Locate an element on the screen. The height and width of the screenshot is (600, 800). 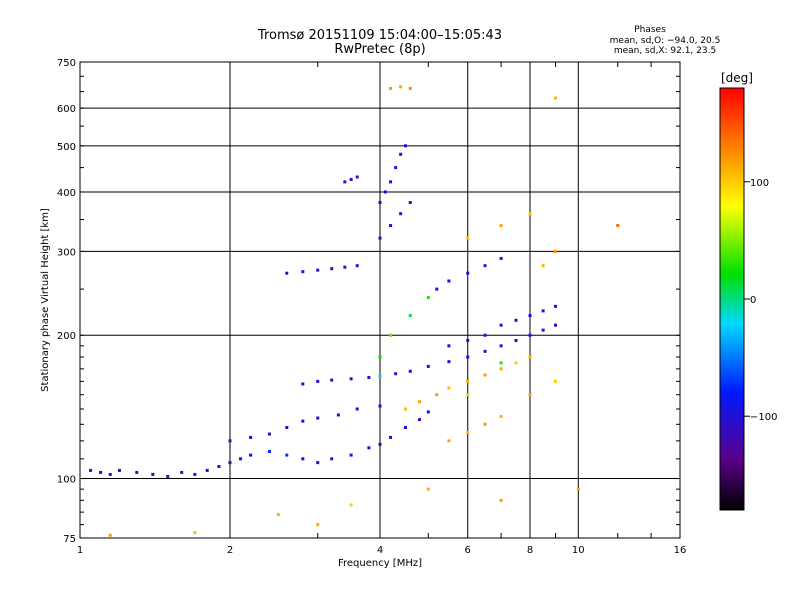
x-tick-label: 1 is located at coordinates (80, 550).